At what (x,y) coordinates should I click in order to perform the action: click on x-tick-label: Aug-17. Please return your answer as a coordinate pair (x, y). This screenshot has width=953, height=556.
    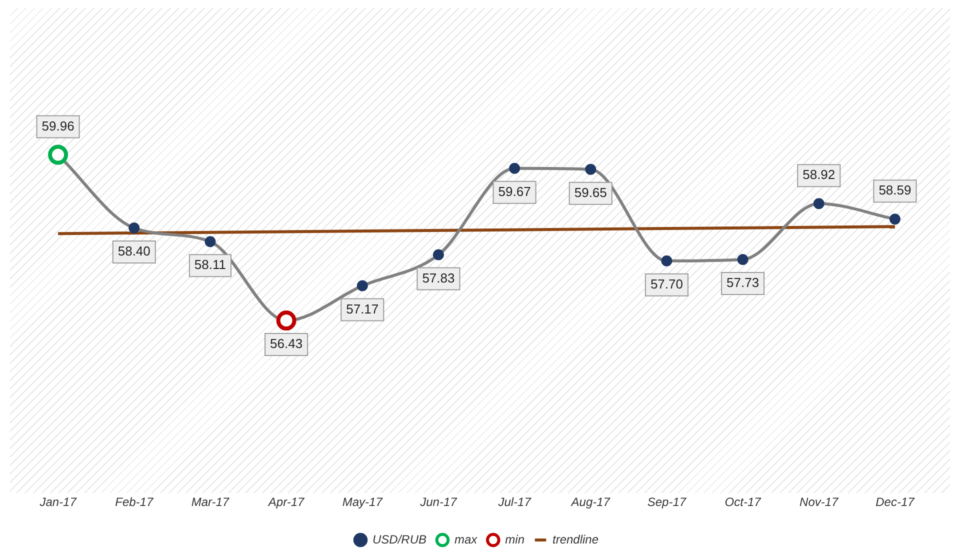
    Looking at the image, I should click on (591, 502).